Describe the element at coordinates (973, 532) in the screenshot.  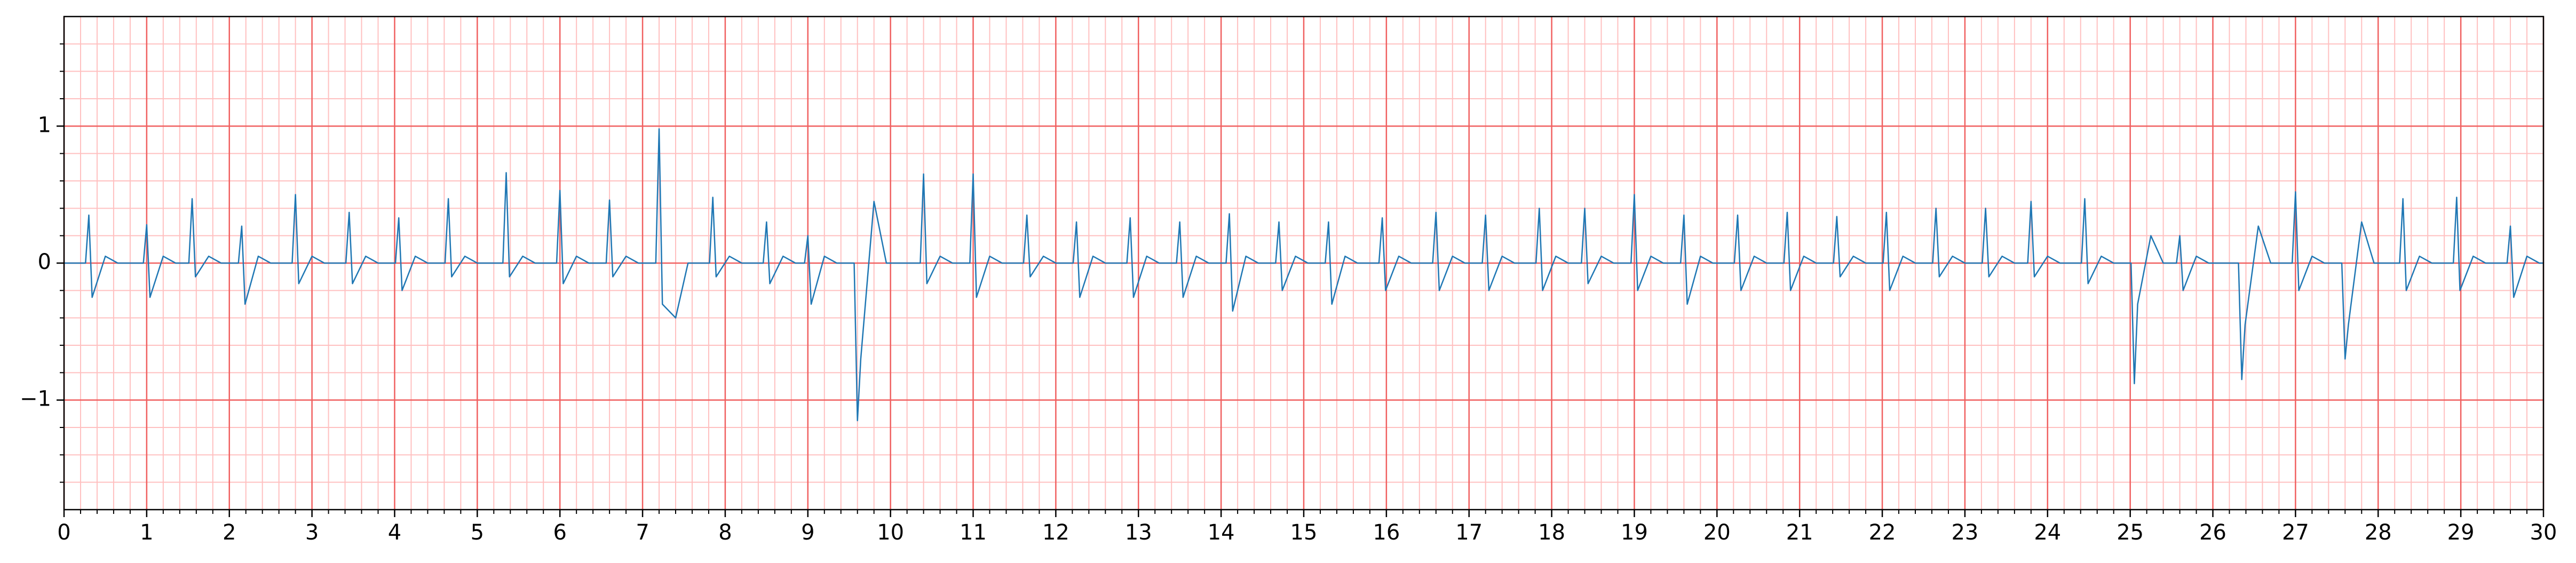
I see `x-tick-label: 11` at that location.